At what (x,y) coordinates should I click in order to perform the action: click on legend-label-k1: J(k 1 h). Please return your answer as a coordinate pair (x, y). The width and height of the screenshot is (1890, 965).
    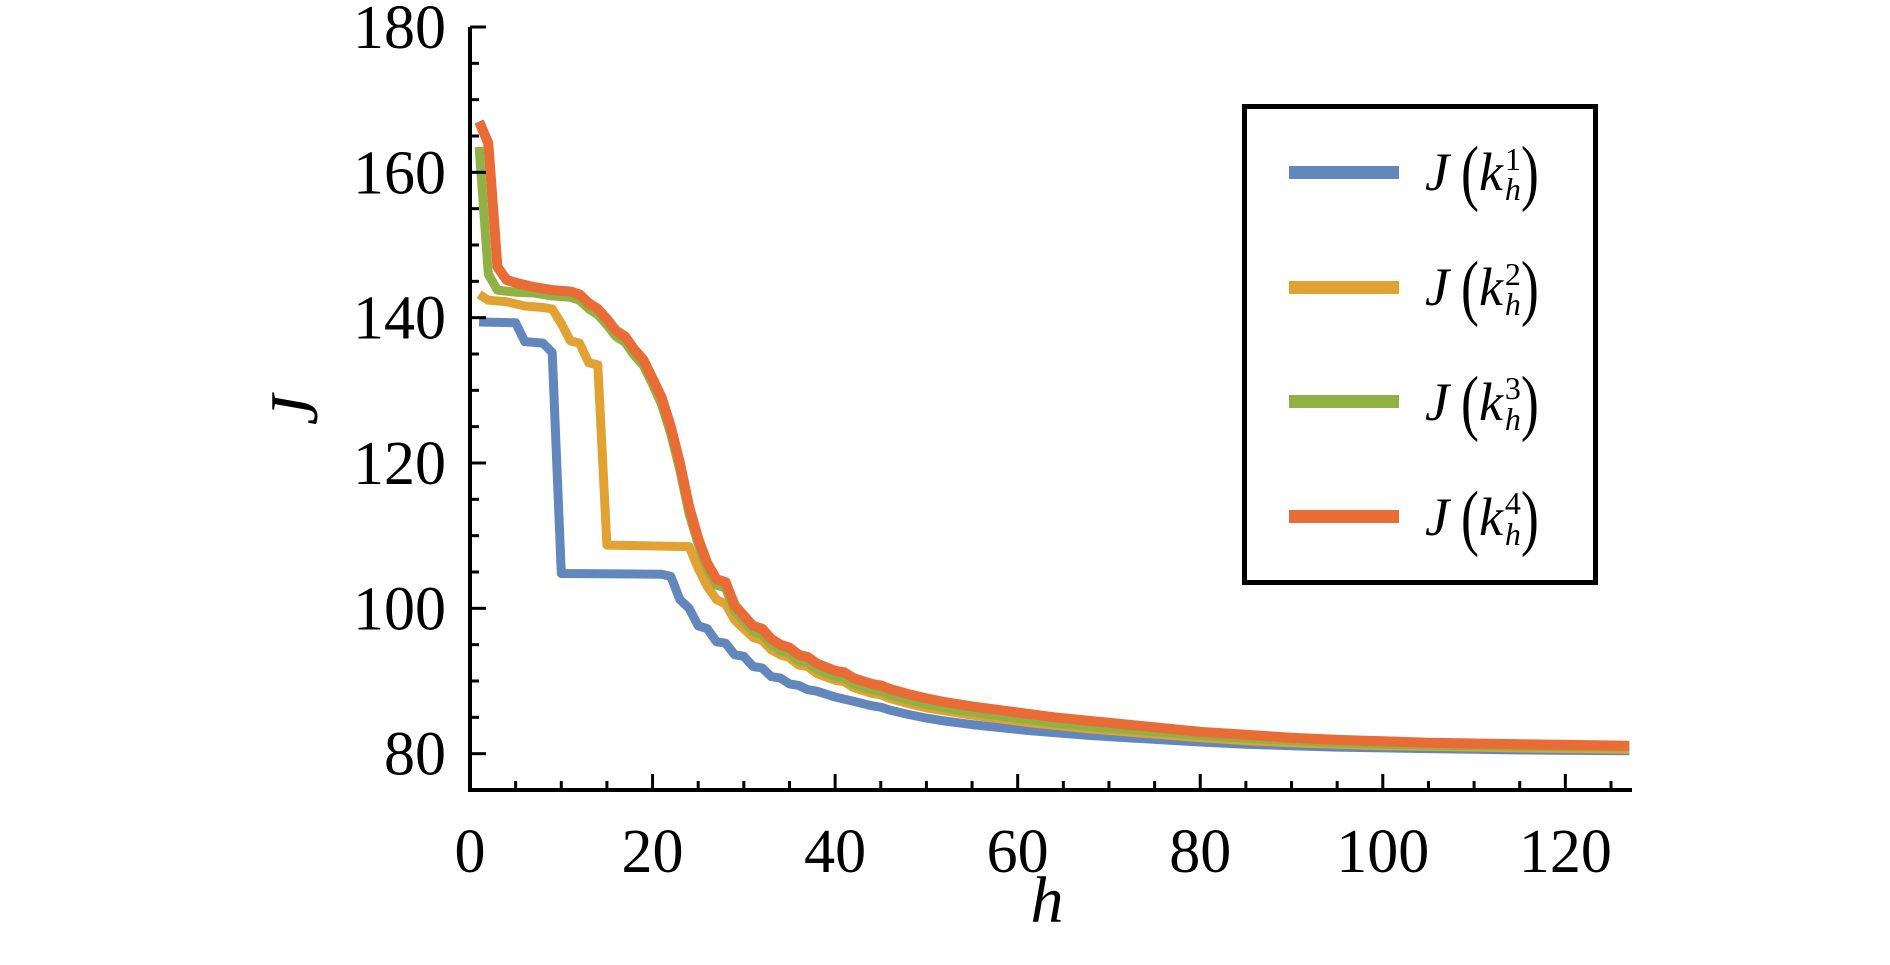
    Looking at the image, I should click on (1482, 172).